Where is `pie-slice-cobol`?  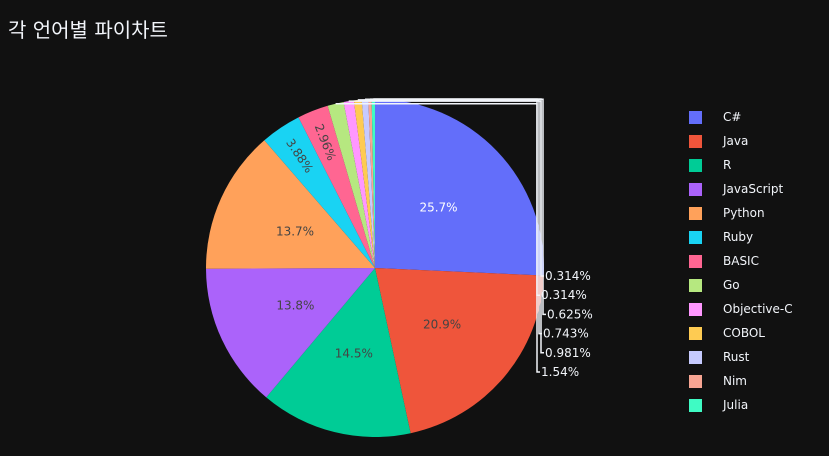 pie-slice-cobol is located at coordinates (364, 184).